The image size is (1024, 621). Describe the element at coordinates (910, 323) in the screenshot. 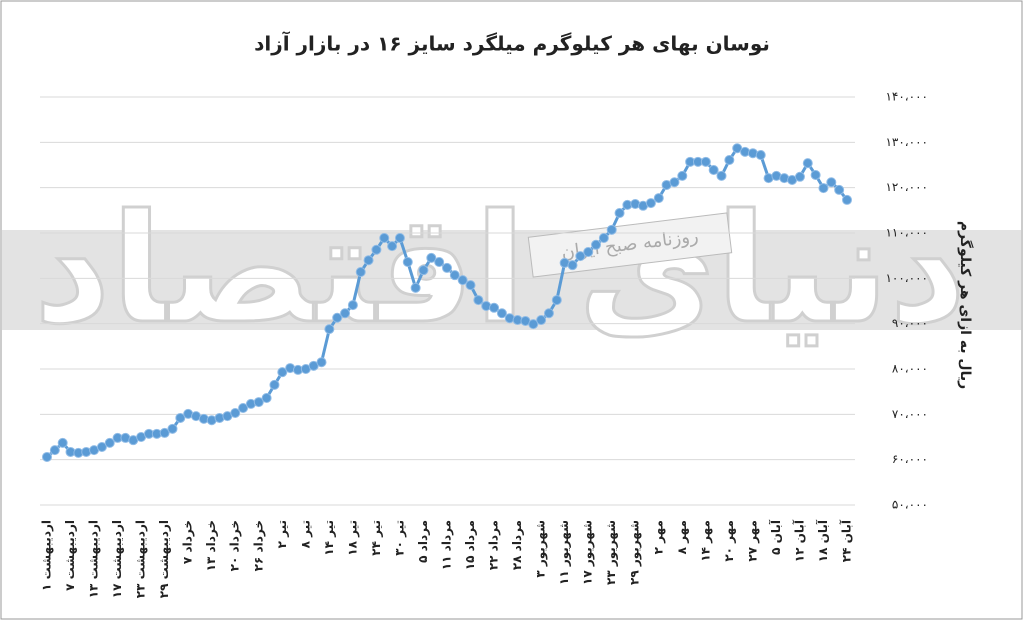

I see `y-tick-label: ۹۰،۰۰۰` at that location.